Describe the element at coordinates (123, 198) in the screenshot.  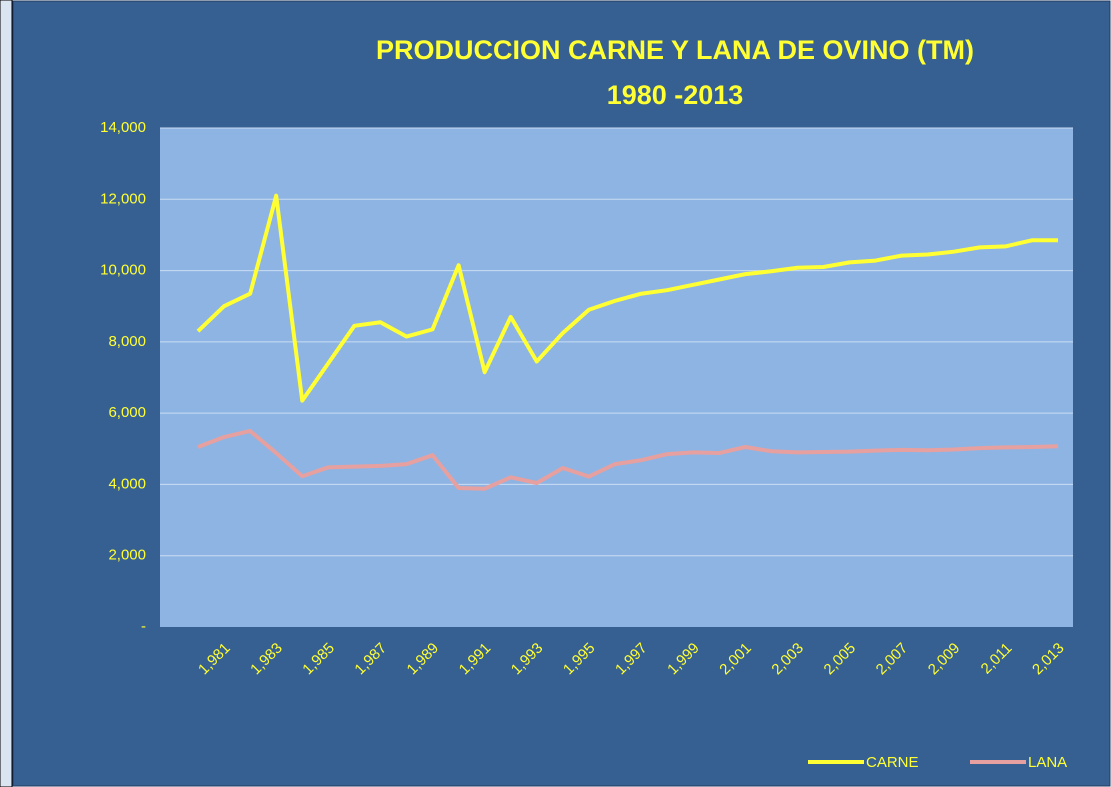
I see `y-tick-label: 12,000` at that location.